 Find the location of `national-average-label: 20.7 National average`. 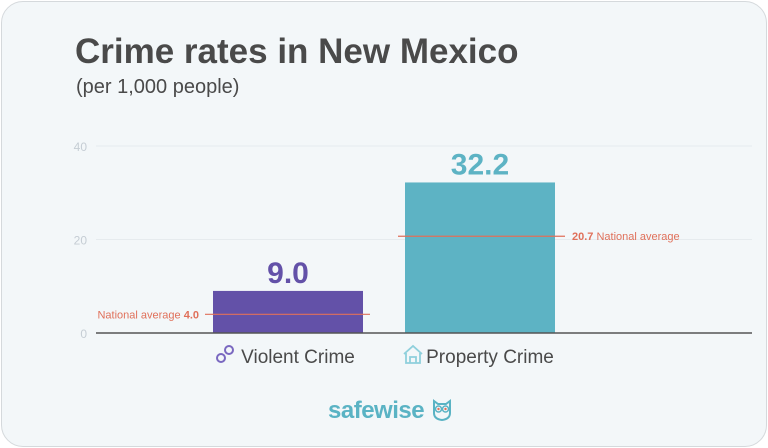

national-average-label: 20.7 National average is located at coordinates (626, 237).